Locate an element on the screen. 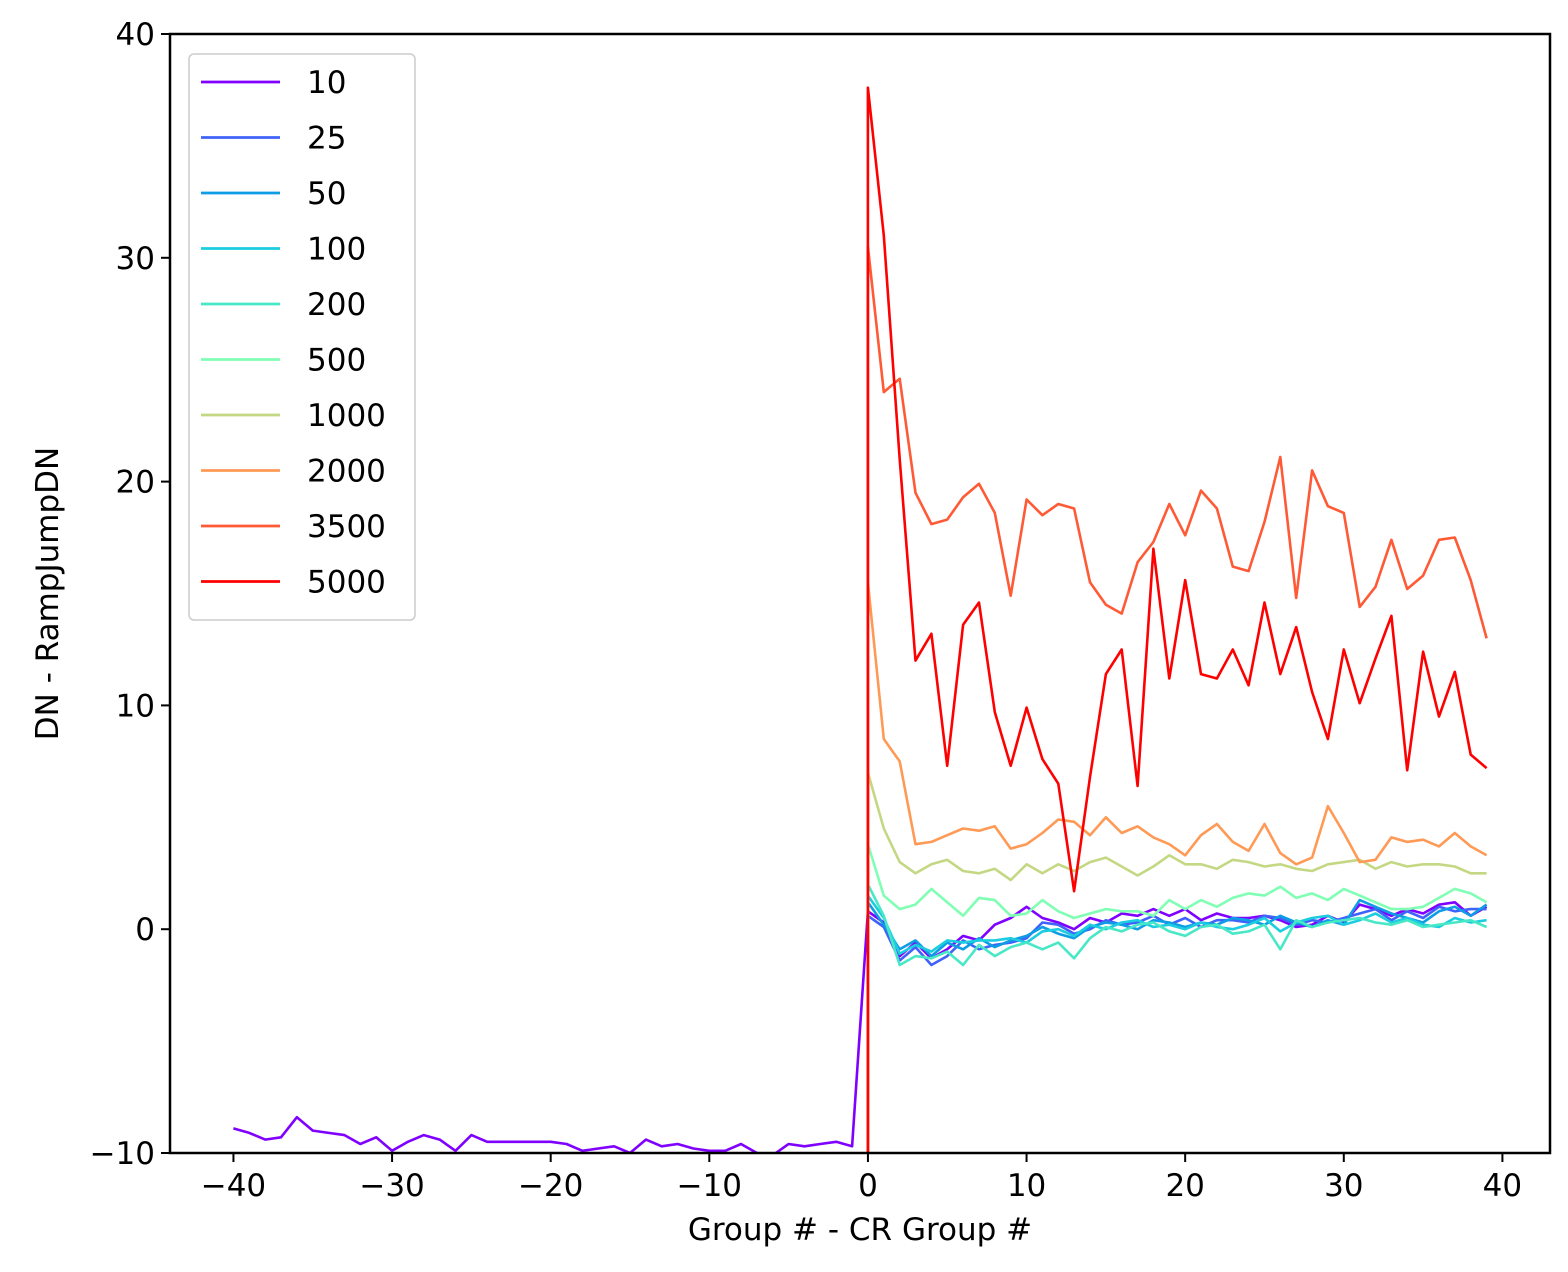 The height and width of the screenshot is (1272, 1568). x-tick-label: 40 is located at coordinates (1502, 1186).